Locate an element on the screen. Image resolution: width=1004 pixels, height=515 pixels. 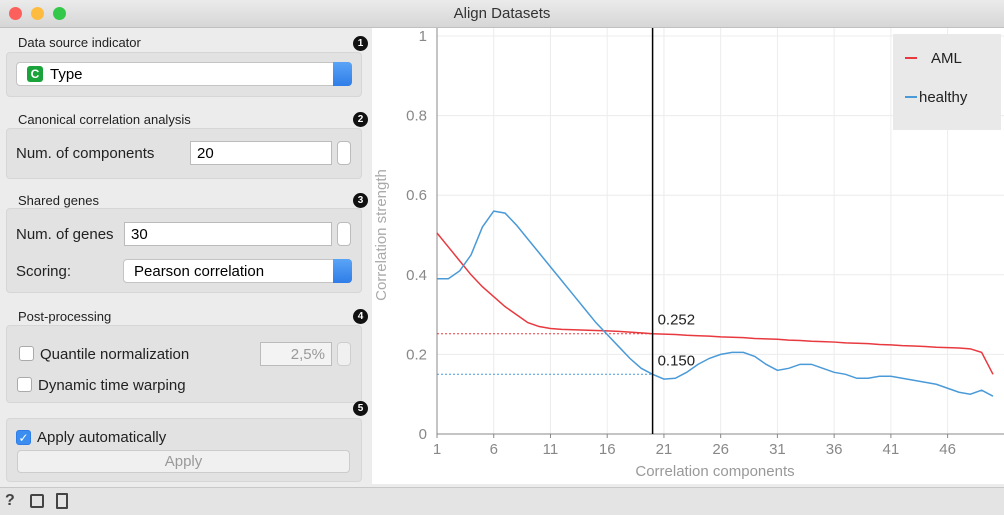
y-tick-label: 0.4 is located at coordinates (416, 275).